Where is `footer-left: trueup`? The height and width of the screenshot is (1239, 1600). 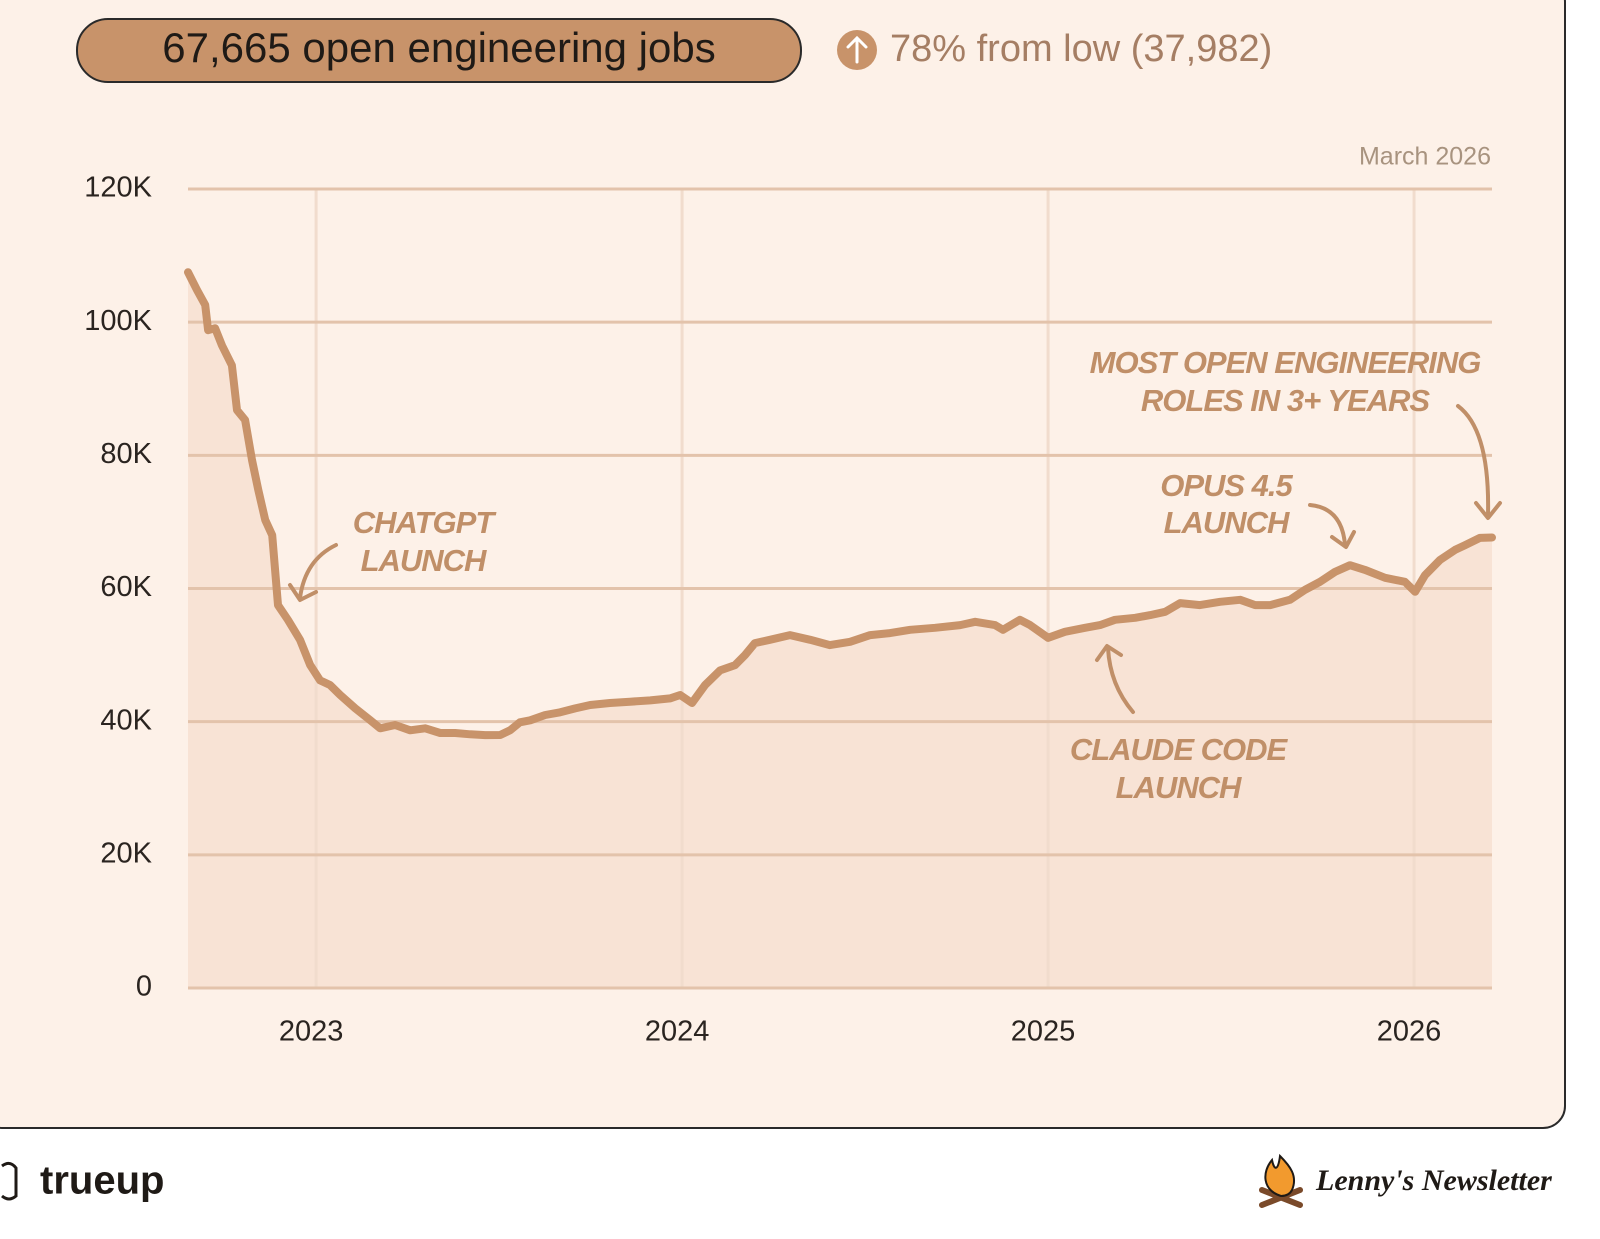 footer-left: trueup is located at coordinates (102, 1181).